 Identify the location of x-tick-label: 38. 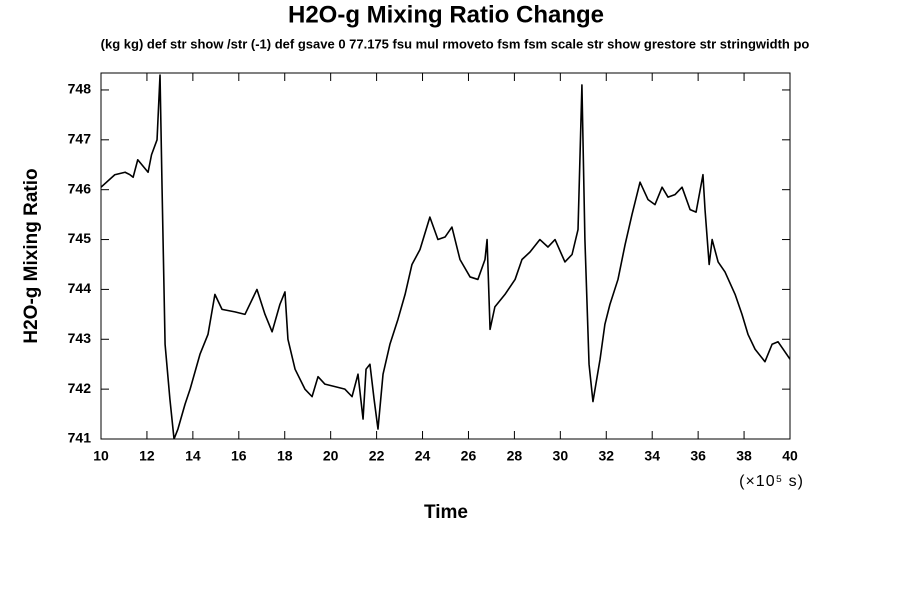
(744, 456).